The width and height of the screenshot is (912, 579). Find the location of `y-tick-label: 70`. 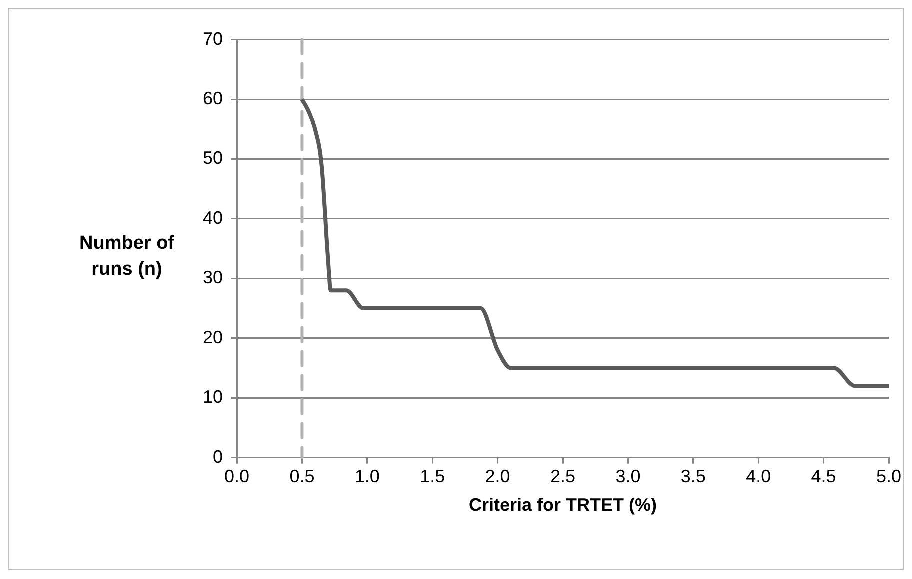

y-tick-label: 70 is located at coordinates (213, 38).